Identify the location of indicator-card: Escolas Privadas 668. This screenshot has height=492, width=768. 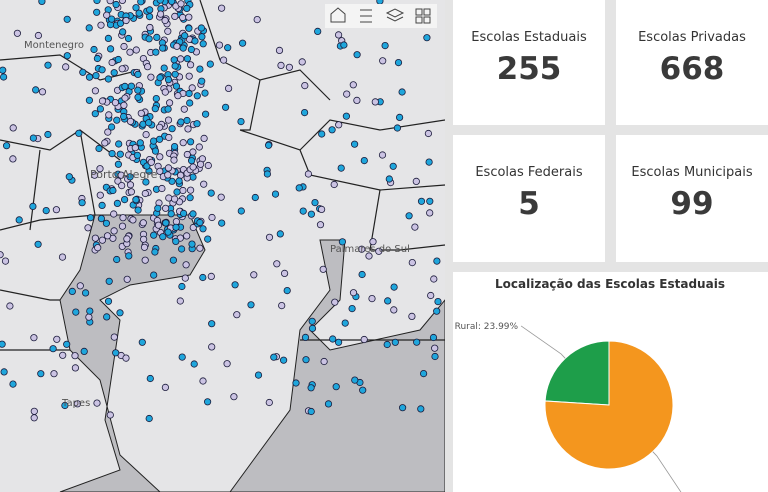
(692, 62).